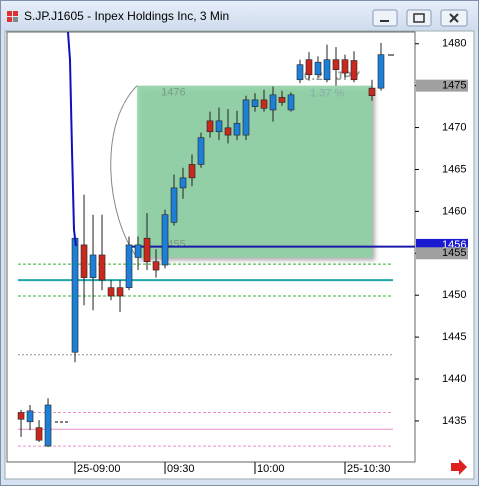  I want to click on x-tick-label: 09:30, so click(181, 469).